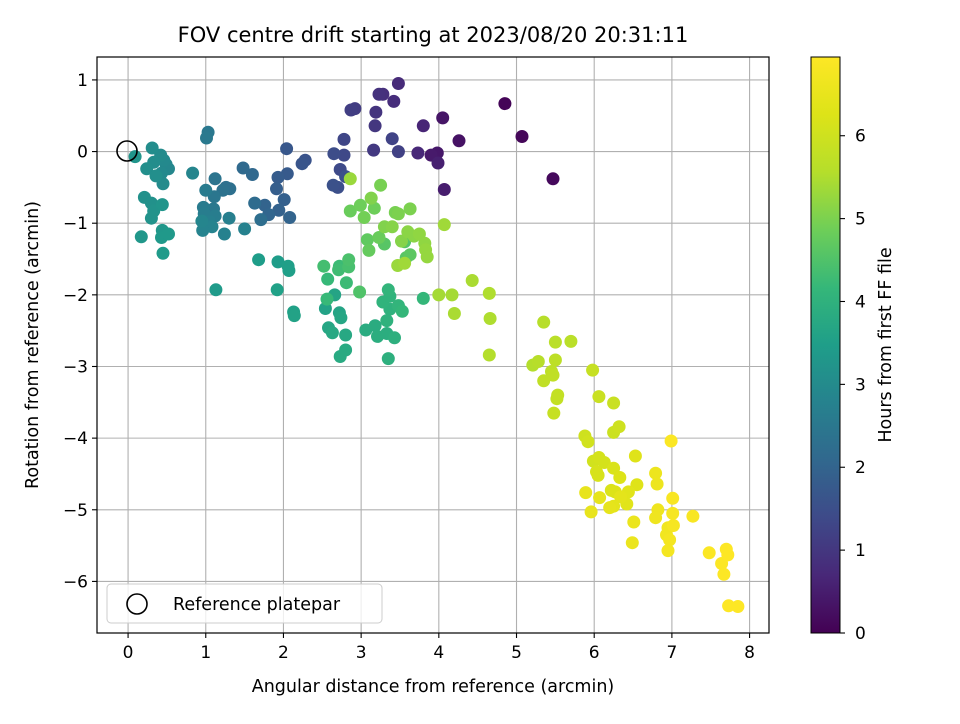 This screenshot has width=960, height=724. Describe the element at coordinates (516, 653) in the screenshot. I see `x-tick-label: 5` at that location.